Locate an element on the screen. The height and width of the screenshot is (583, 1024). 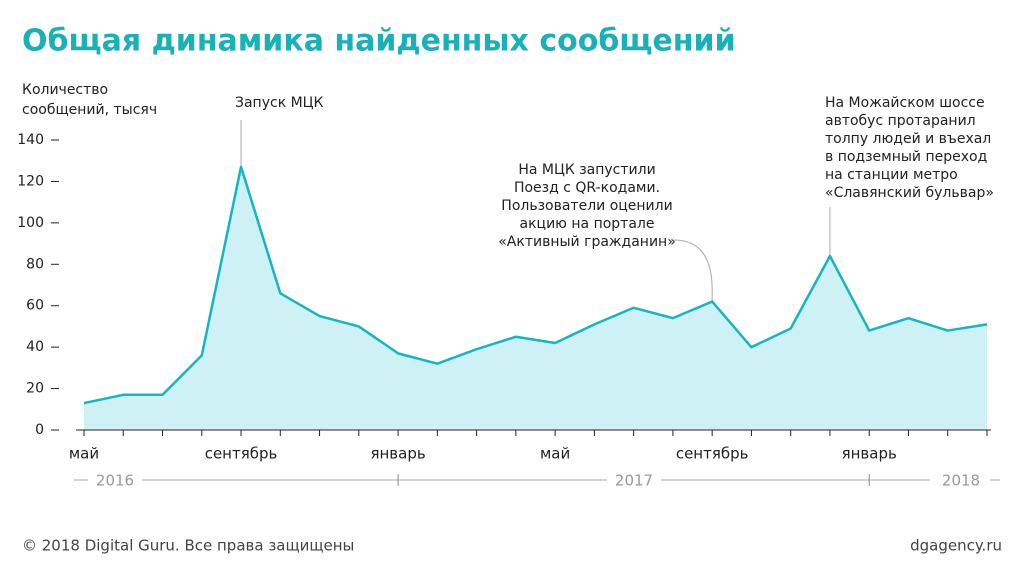
y-tick-label: 20 is located at coordinates (35, 389).